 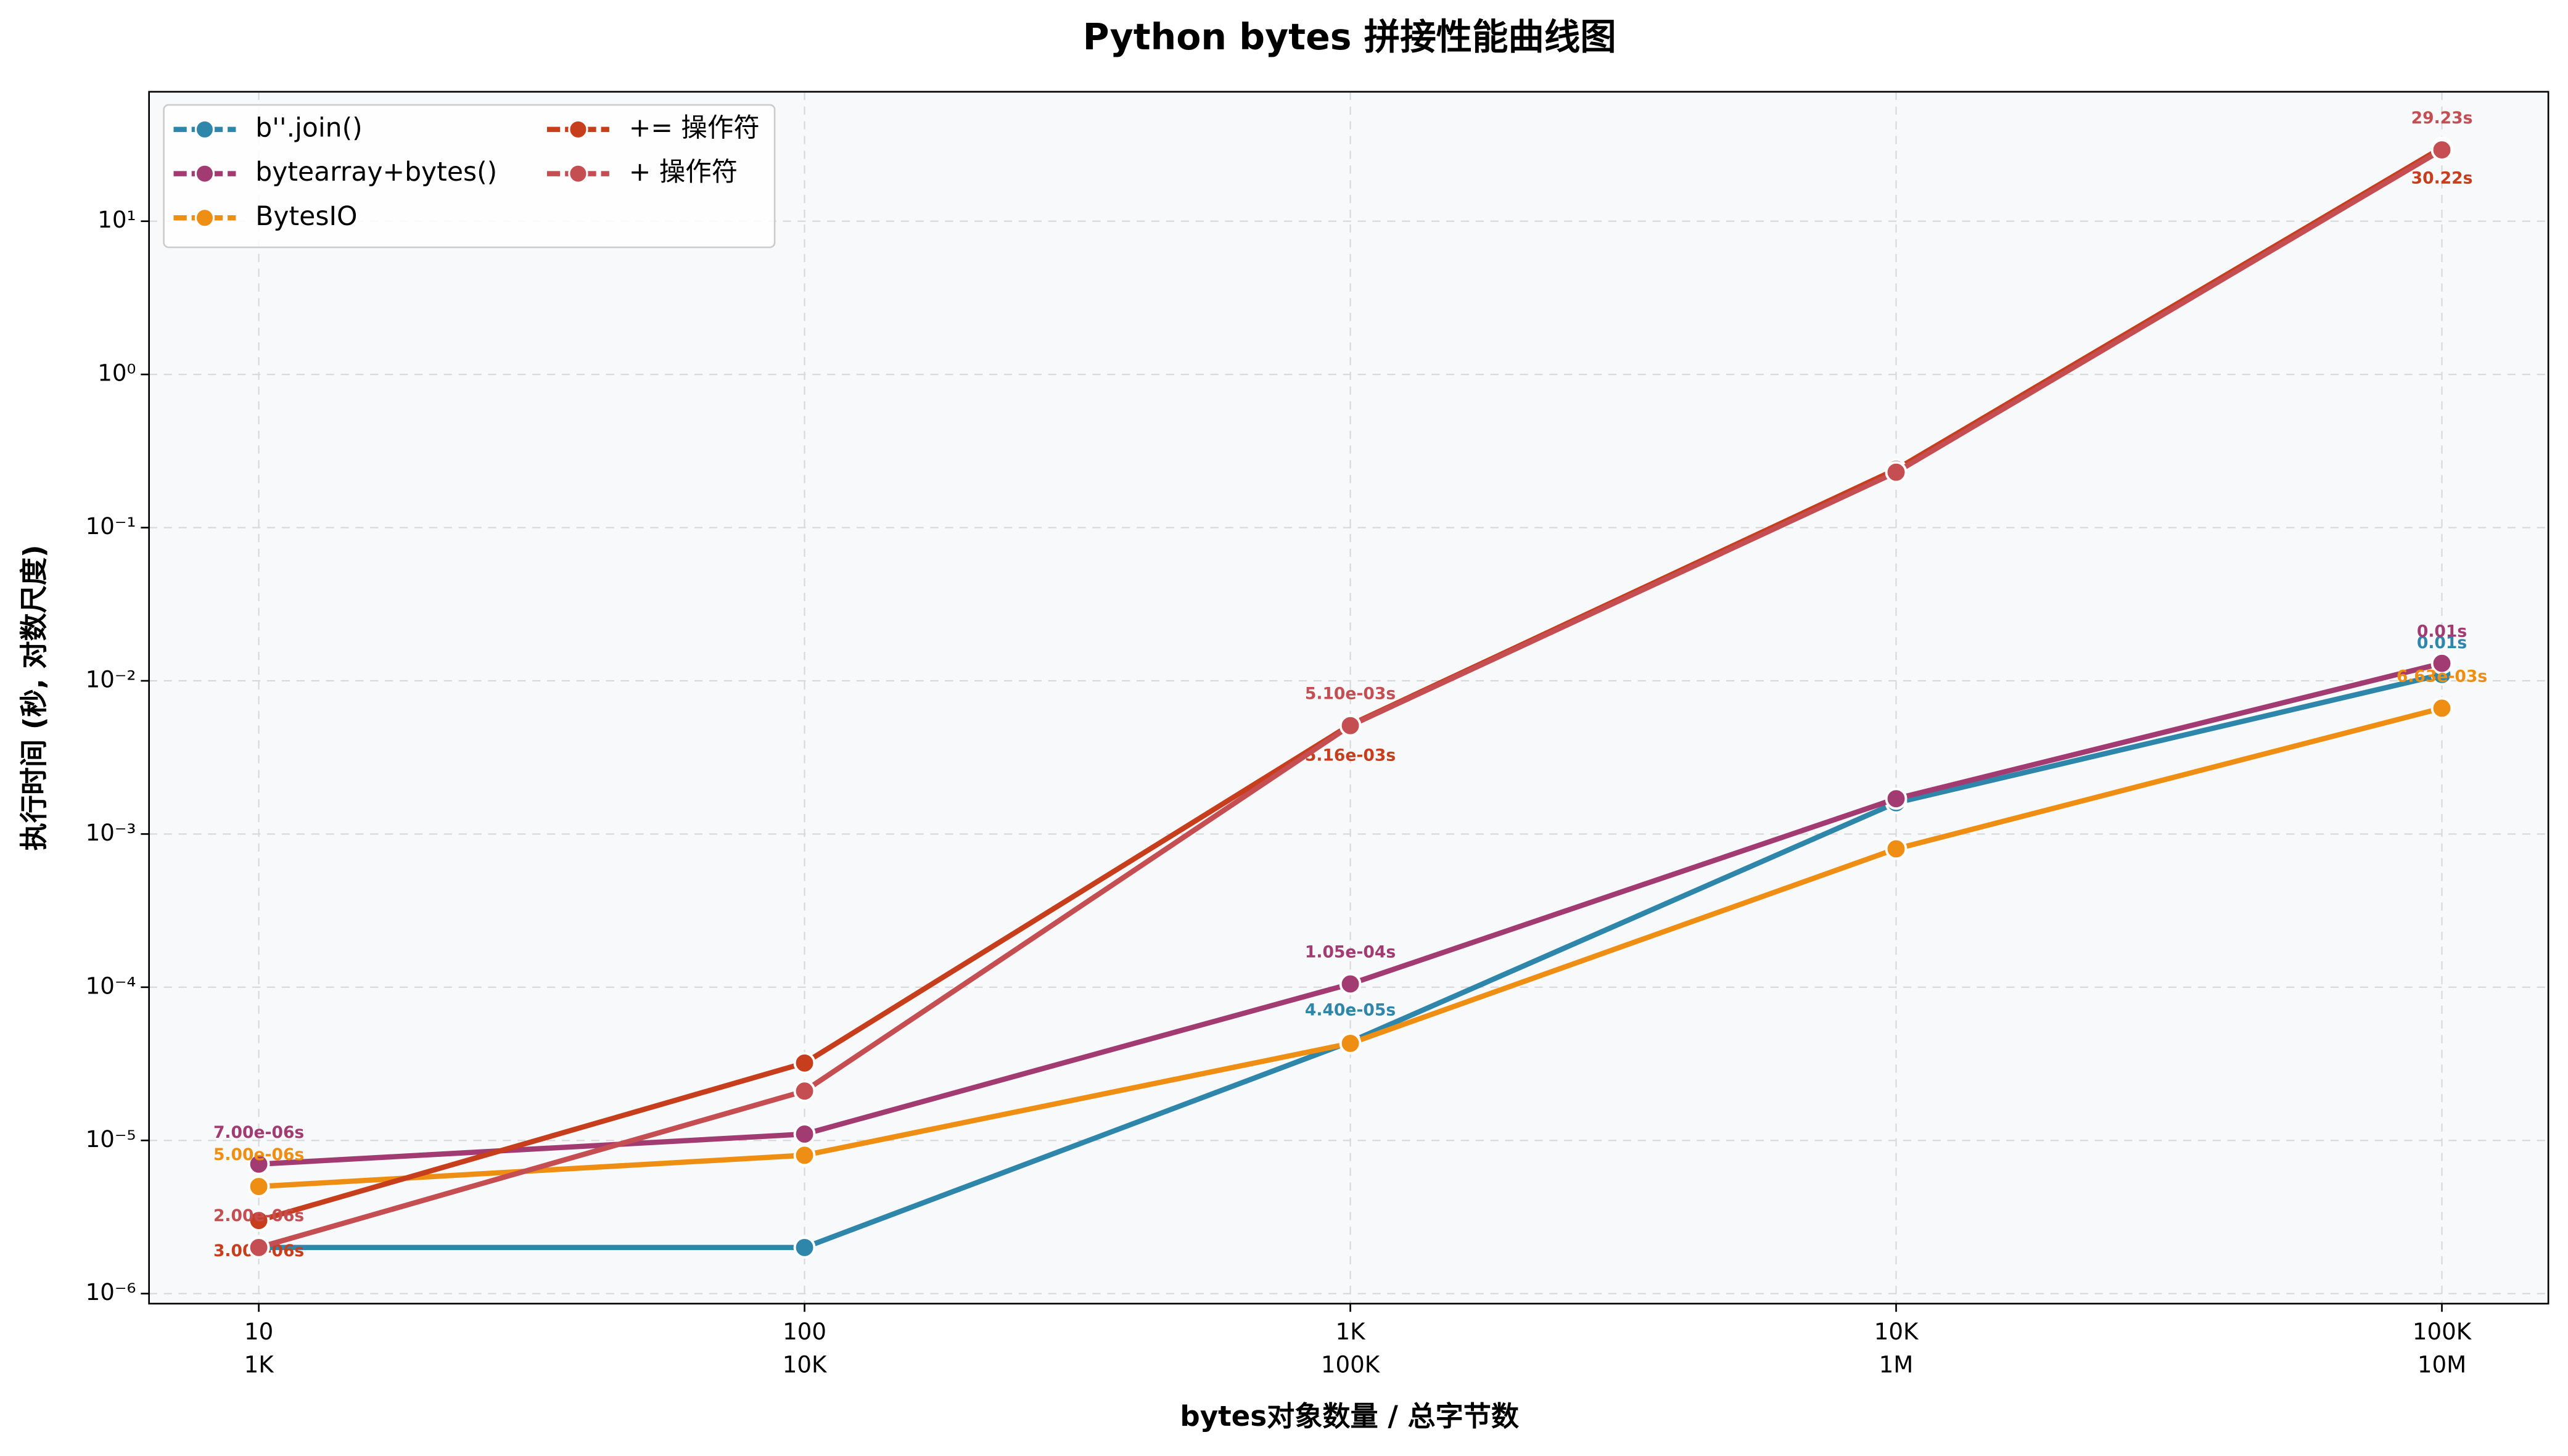 What do you see at coordinates (1897, 1364) in the screenshot?
I see `x-tick-label: 1M` at bounding box center [1897, 1364].